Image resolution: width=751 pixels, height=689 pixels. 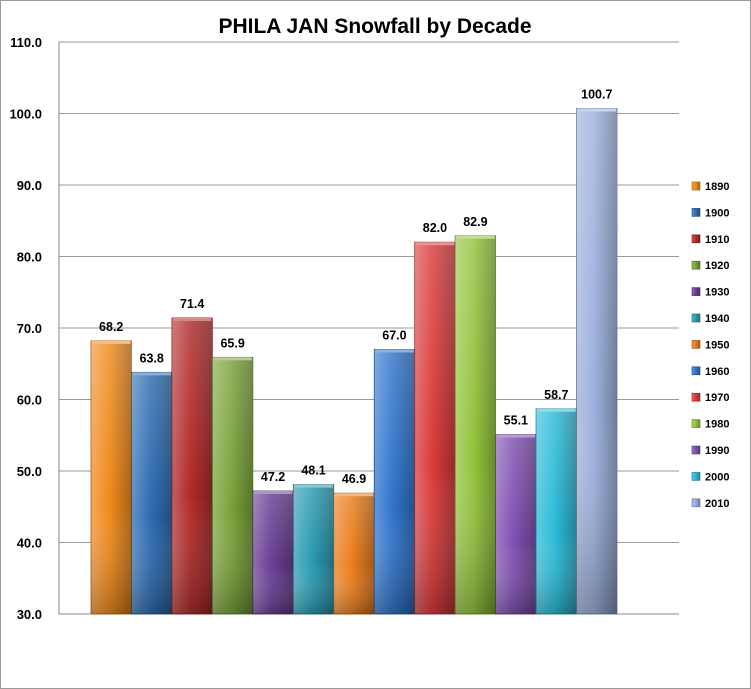 I want to click on y-tick-label: 80.0, so click(x=29, y=257).